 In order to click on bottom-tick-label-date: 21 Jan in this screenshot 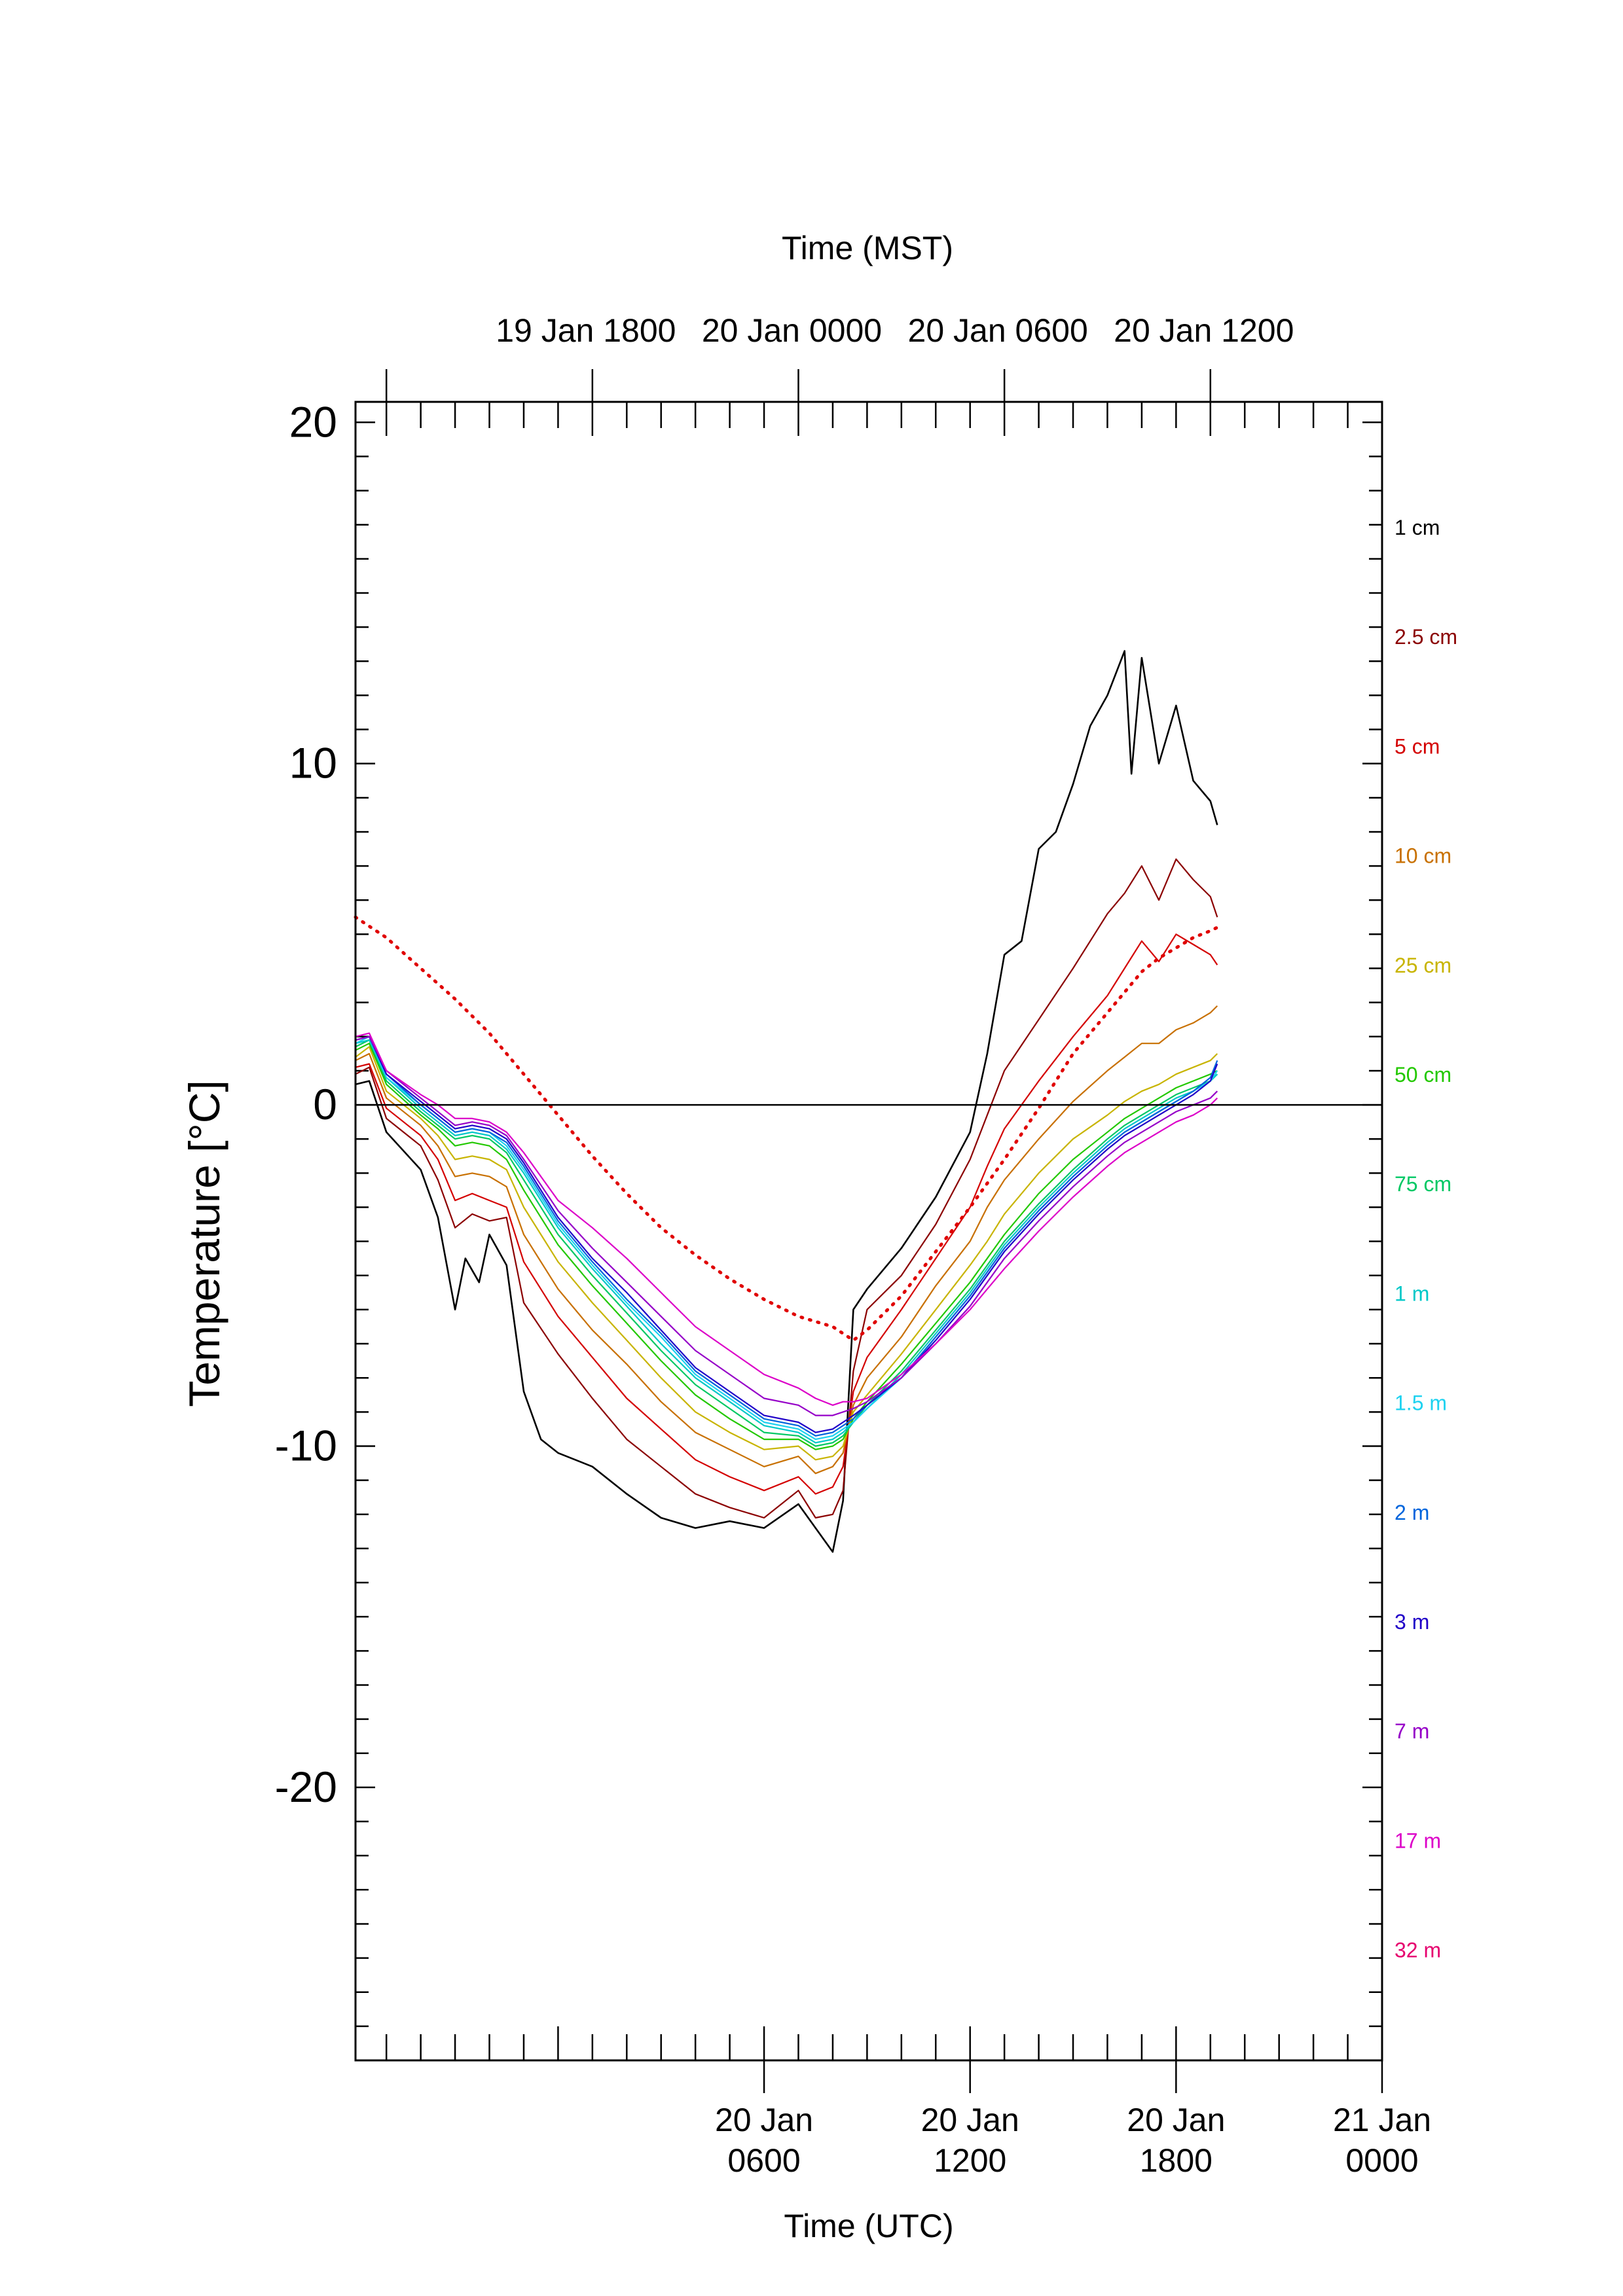, I will do `click(1382, 2120)`.